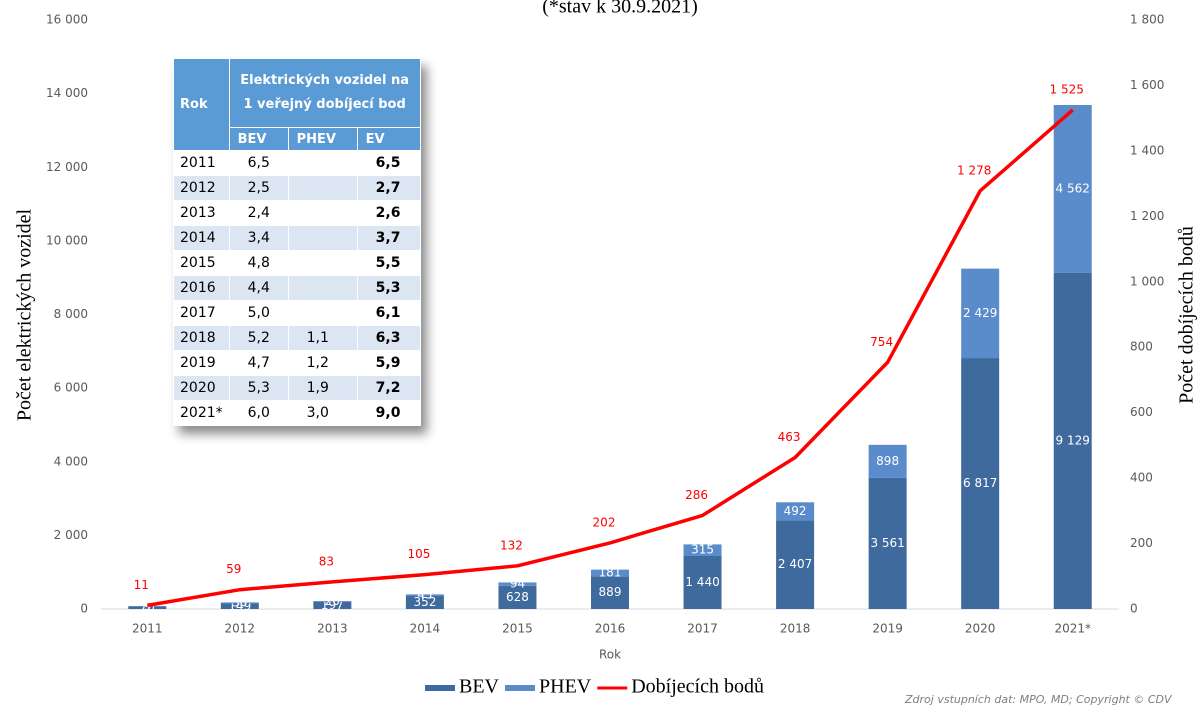  What do you see at coordinates (388, 363) in the screenshot?
I see `table-cell: 5,9` at bounding box center [388, 363].